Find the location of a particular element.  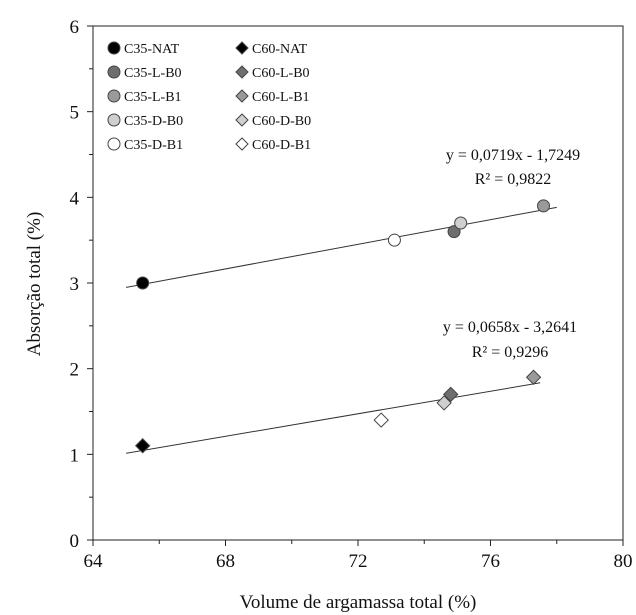

legend-label: C60-NAT is located at coordinates (280, 49).